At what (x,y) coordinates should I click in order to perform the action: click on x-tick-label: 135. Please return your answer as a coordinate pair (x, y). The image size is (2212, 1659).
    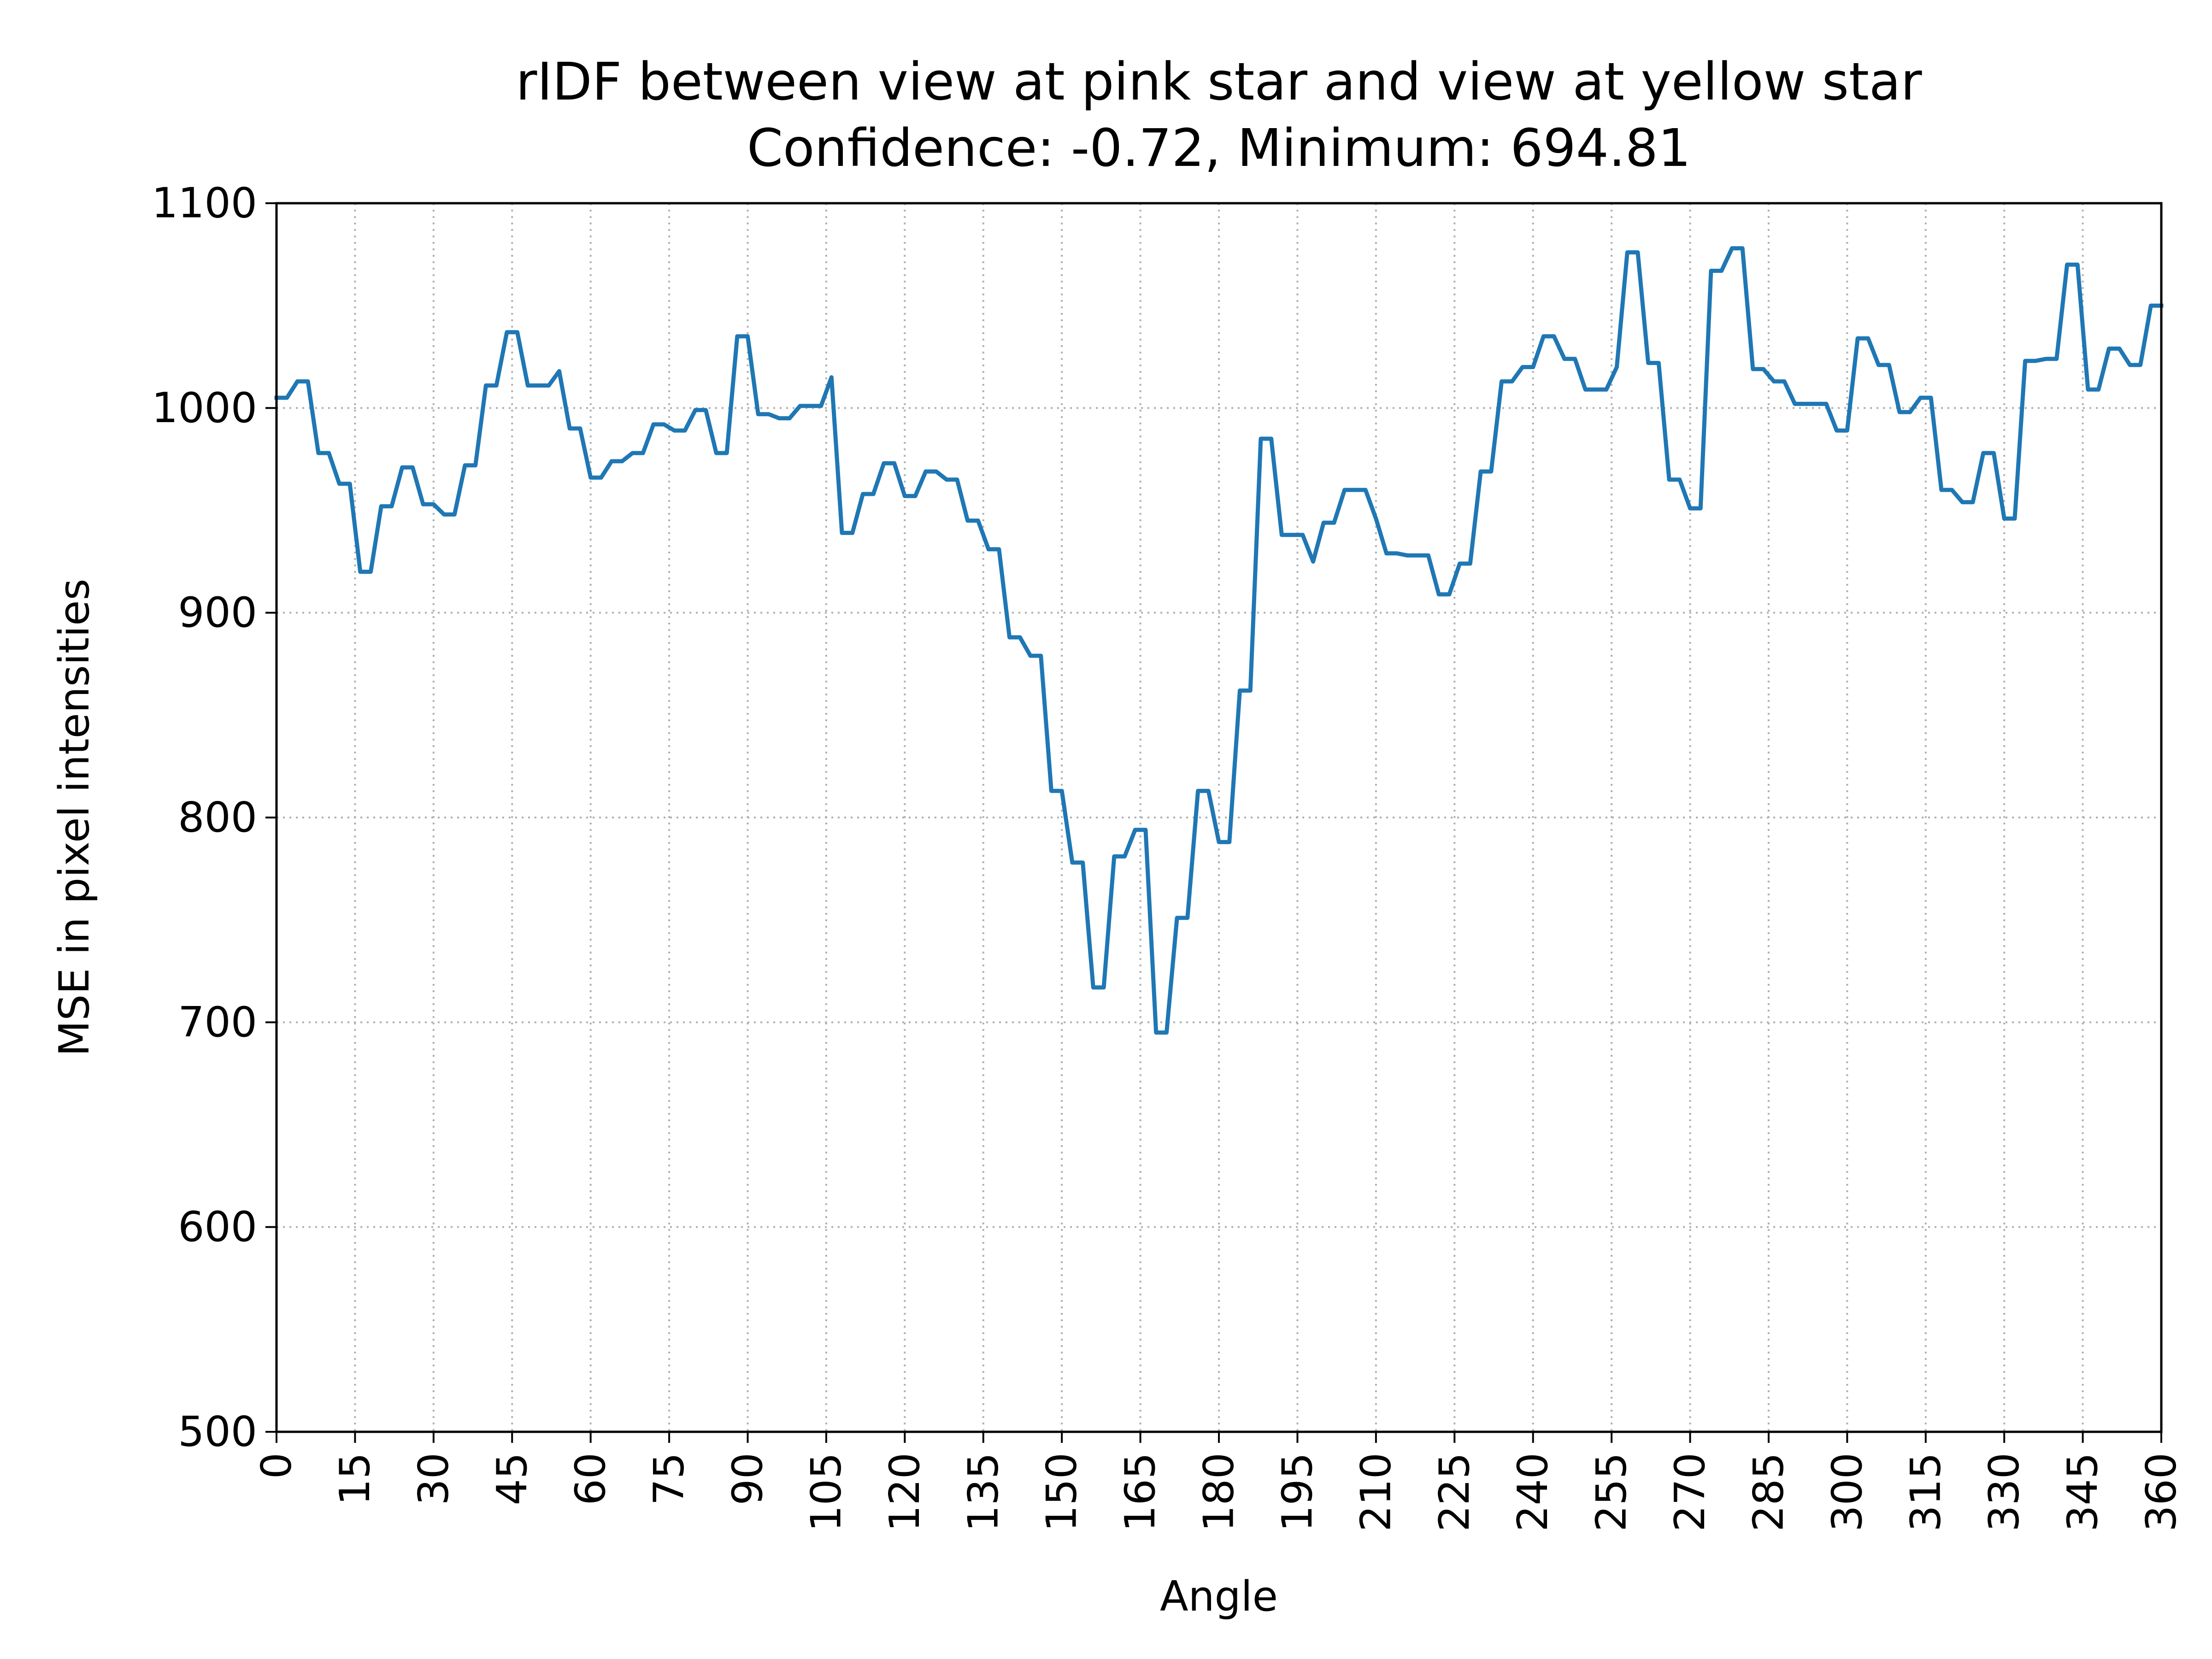
    Looking at the image, I should click on (983, 1492).